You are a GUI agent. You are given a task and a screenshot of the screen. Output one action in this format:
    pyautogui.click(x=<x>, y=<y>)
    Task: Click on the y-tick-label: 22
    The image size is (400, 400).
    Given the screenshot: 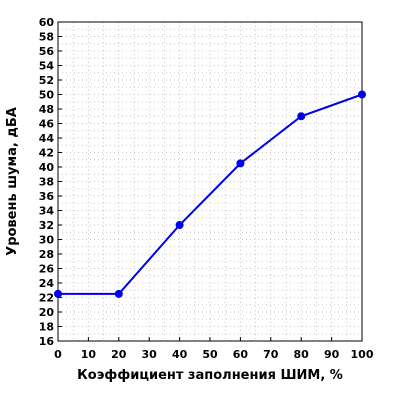 What is the action you would take?
    pyautogui.click(x=46, y=298)
    